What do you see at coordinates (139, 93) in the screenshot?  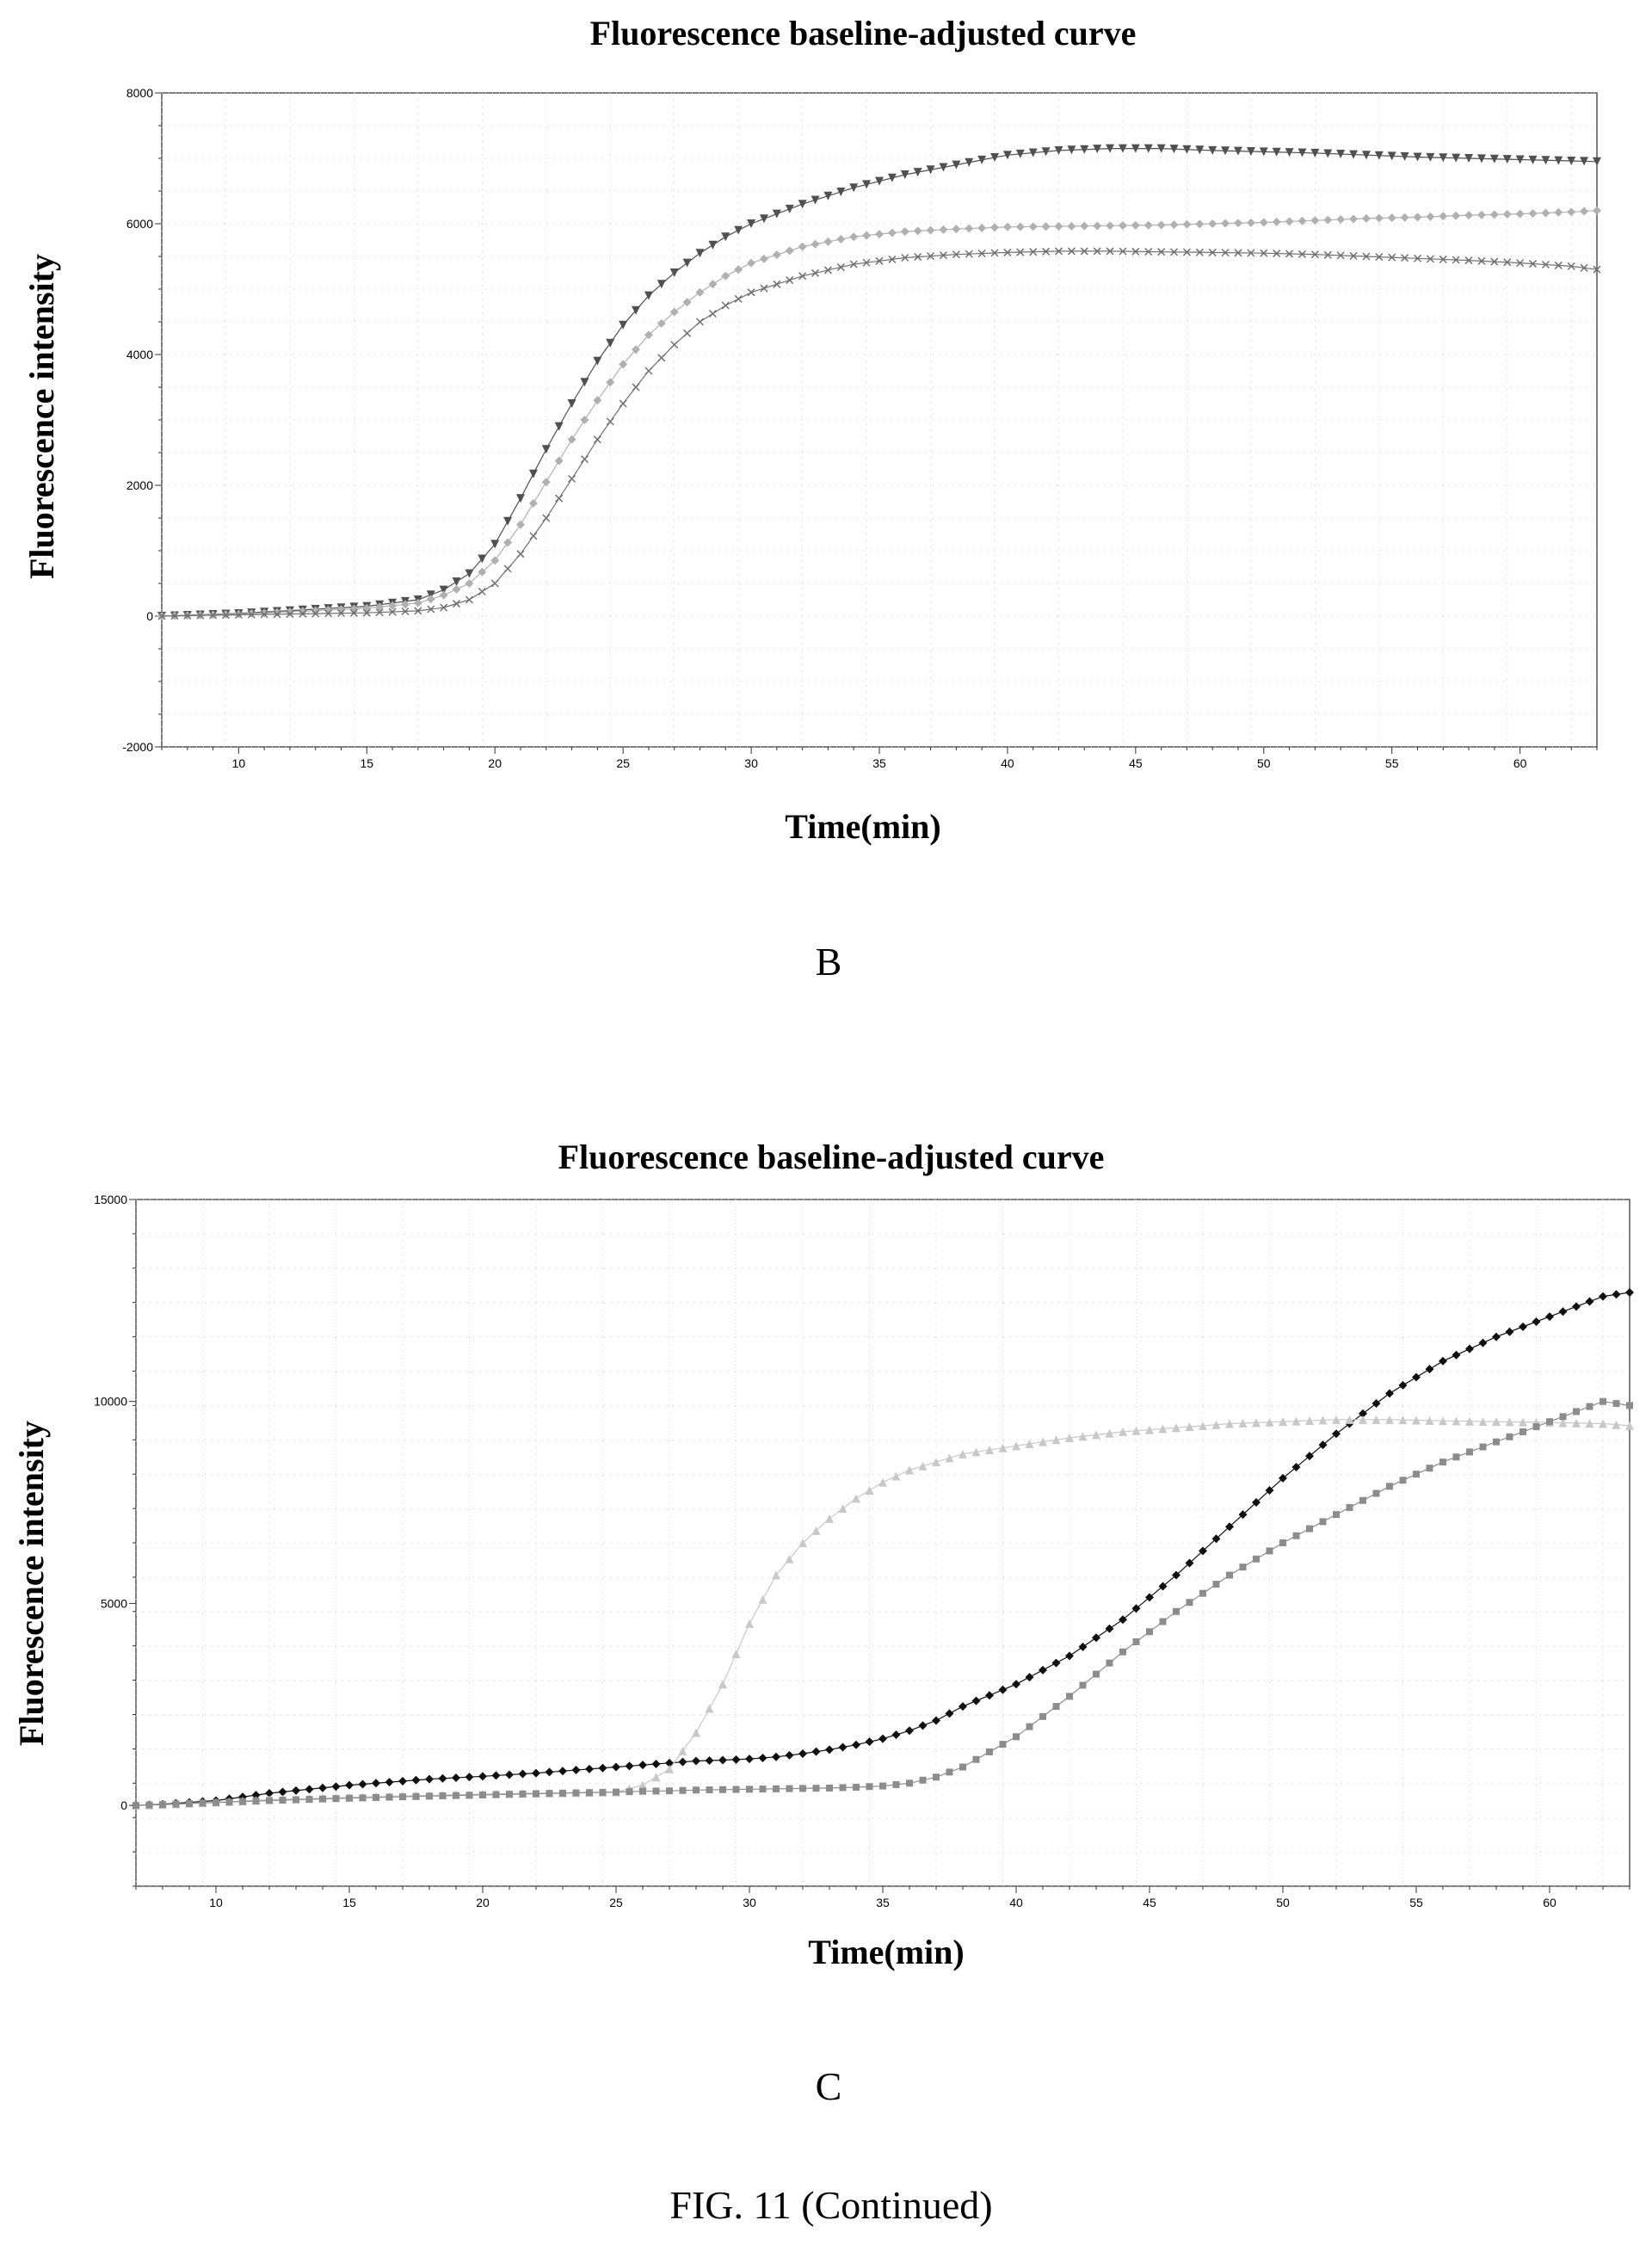 I see `y-tick-label: 8000` at bounding box center [139, 93].